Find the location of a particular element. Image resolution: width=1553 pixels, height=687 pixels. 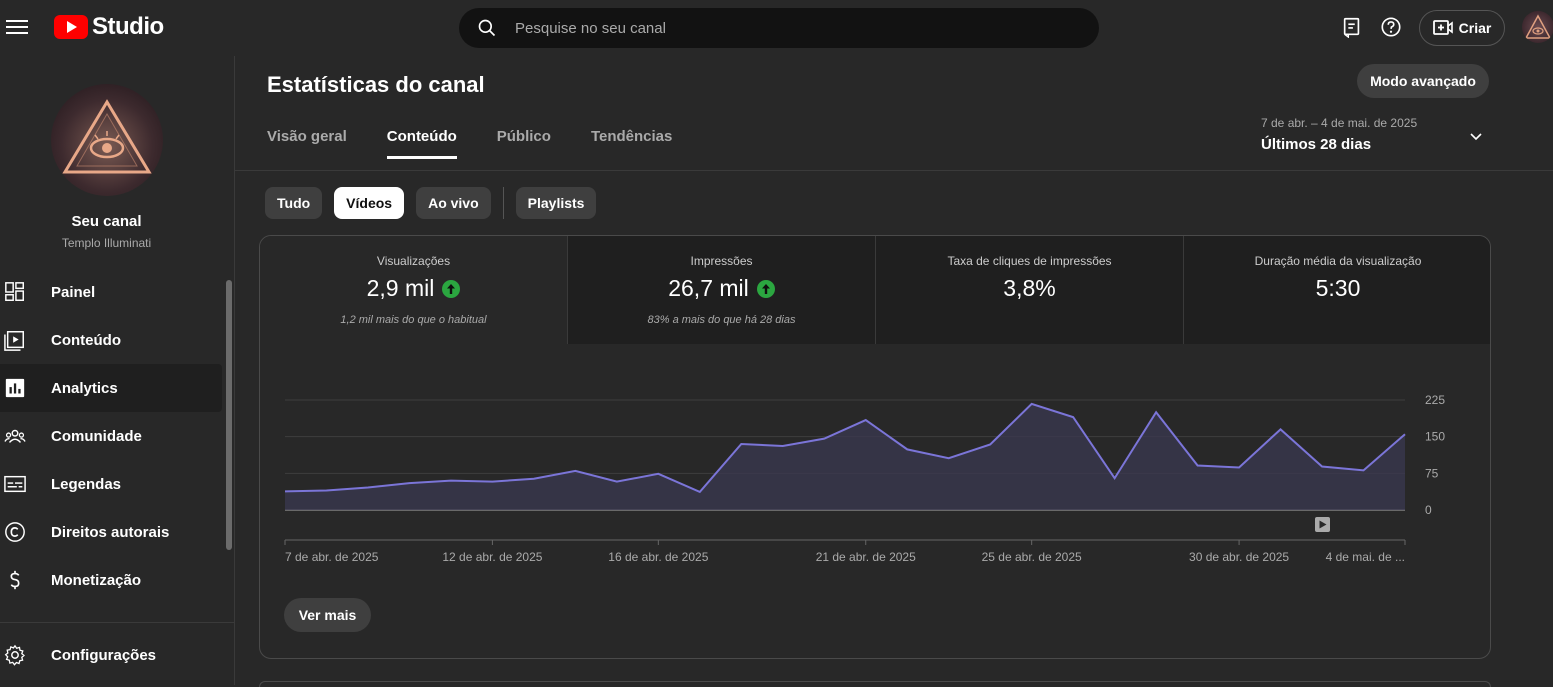

sidebar-item-comunidade: Comunidade is located at coordinates (111, 436).